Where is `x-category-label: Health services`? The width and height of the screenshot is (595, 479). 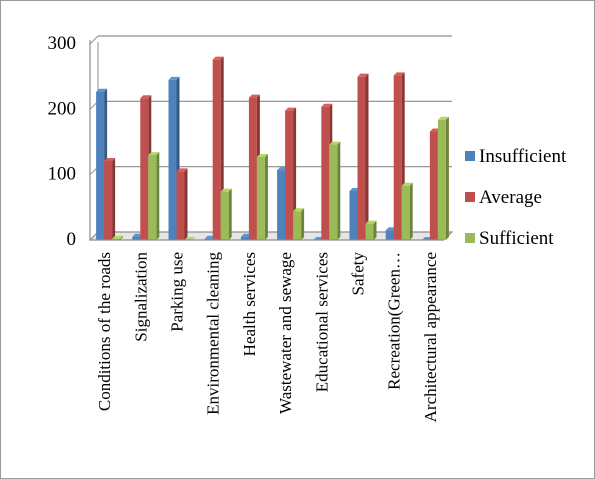 x-category-label: Health services is located at coordinates (249, 304).